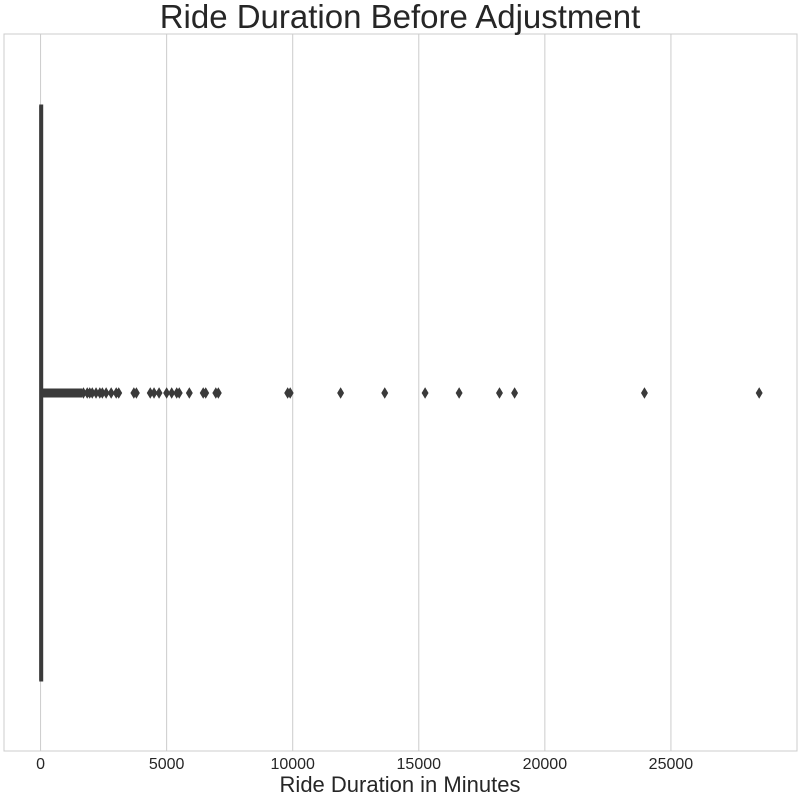  I want to click on x-axis-label: Ride Duration in Minutes, so click(400, 784).